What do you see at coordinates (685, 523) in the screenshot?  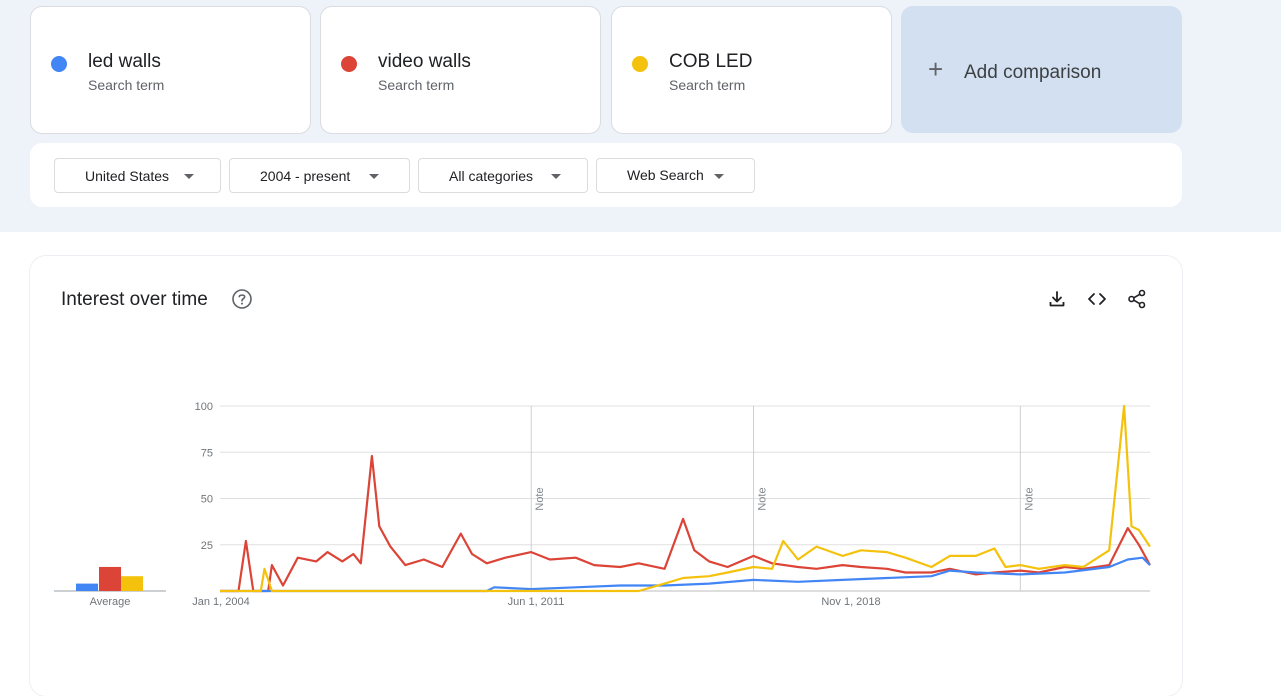 I see `series-line-video-walls` at bounding box center [685, 523].